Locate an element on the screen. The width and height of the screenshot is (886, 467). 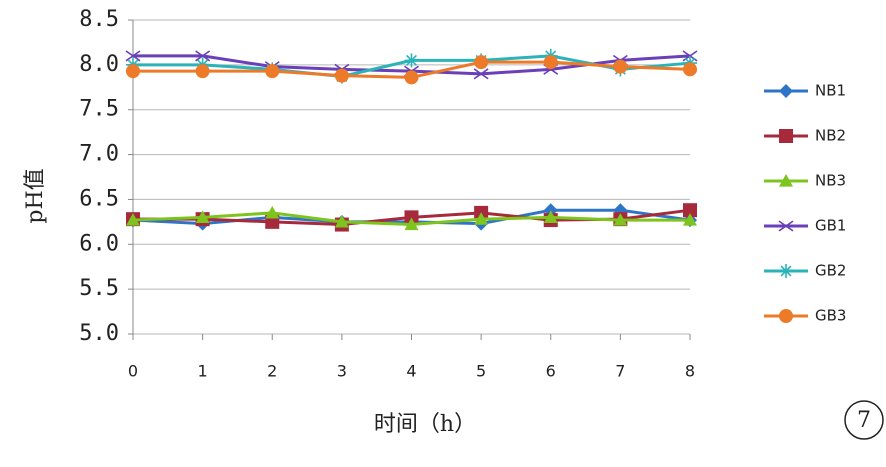
annotation-circle is located at coordinates (864, 420).